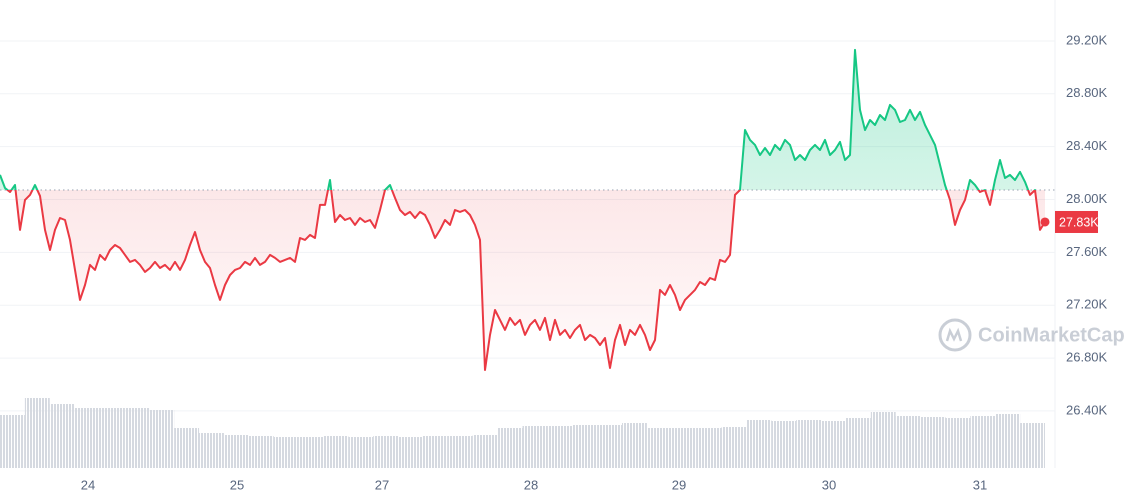 Image resolution: width=1125 pixels, height=500 pixels. What do you see at coordinates (1087, 198) in the screenshot?
I see `y-tick-label: 28.00K` at bounding box center [1087, 198].